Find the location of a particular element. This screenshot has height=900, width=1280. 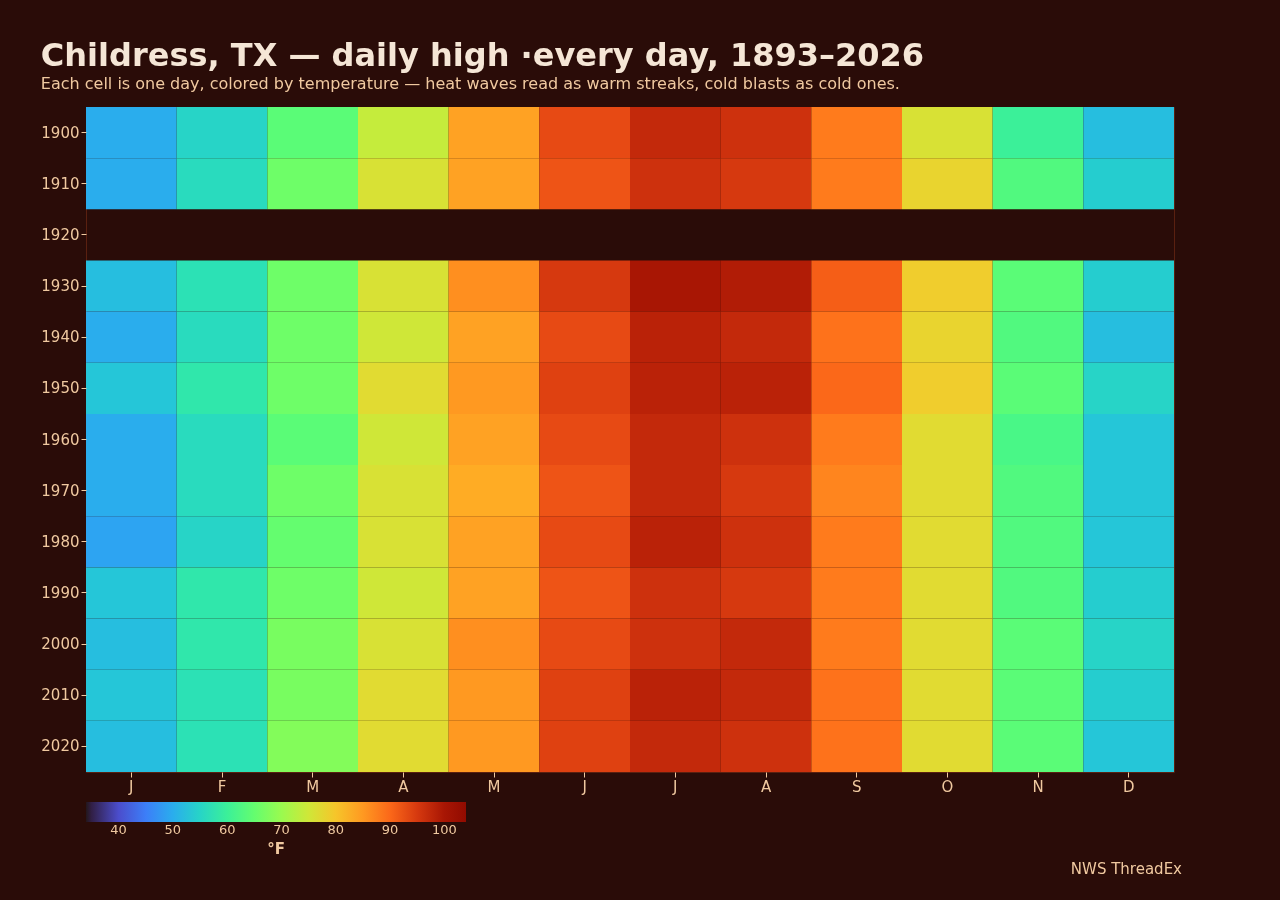

color-bar-label: 60 is located at coordinates (227, 829).